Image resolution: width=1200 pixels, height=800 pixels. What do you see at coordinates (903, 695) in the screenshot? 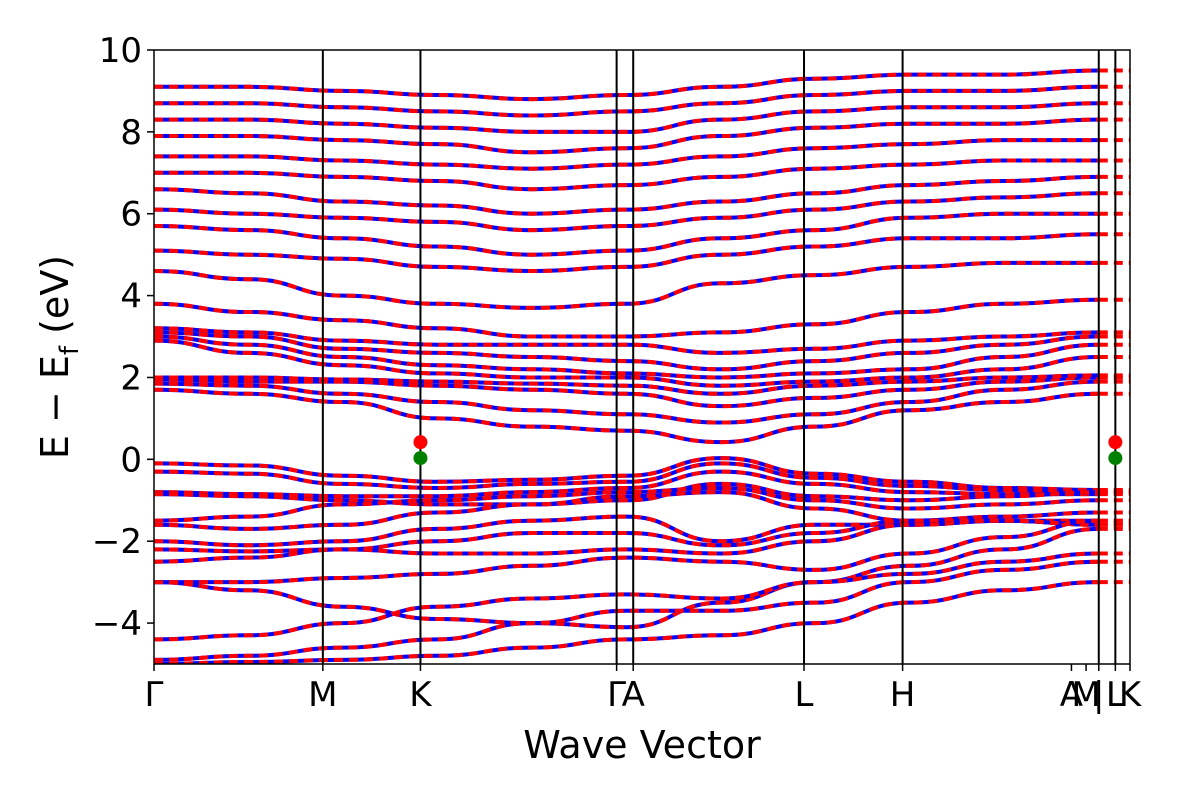
I see `x-tick-label: H` at bounding box center [903, 695].